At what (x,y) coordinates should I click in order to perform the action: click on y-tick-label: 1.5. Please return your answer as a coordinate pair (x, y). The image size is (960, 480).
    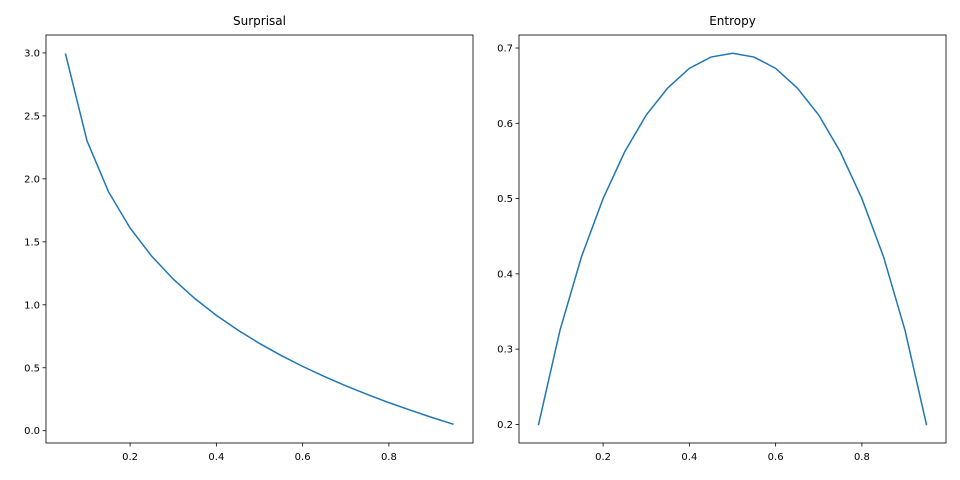
    Looking at the image, I should click on (32, 242).